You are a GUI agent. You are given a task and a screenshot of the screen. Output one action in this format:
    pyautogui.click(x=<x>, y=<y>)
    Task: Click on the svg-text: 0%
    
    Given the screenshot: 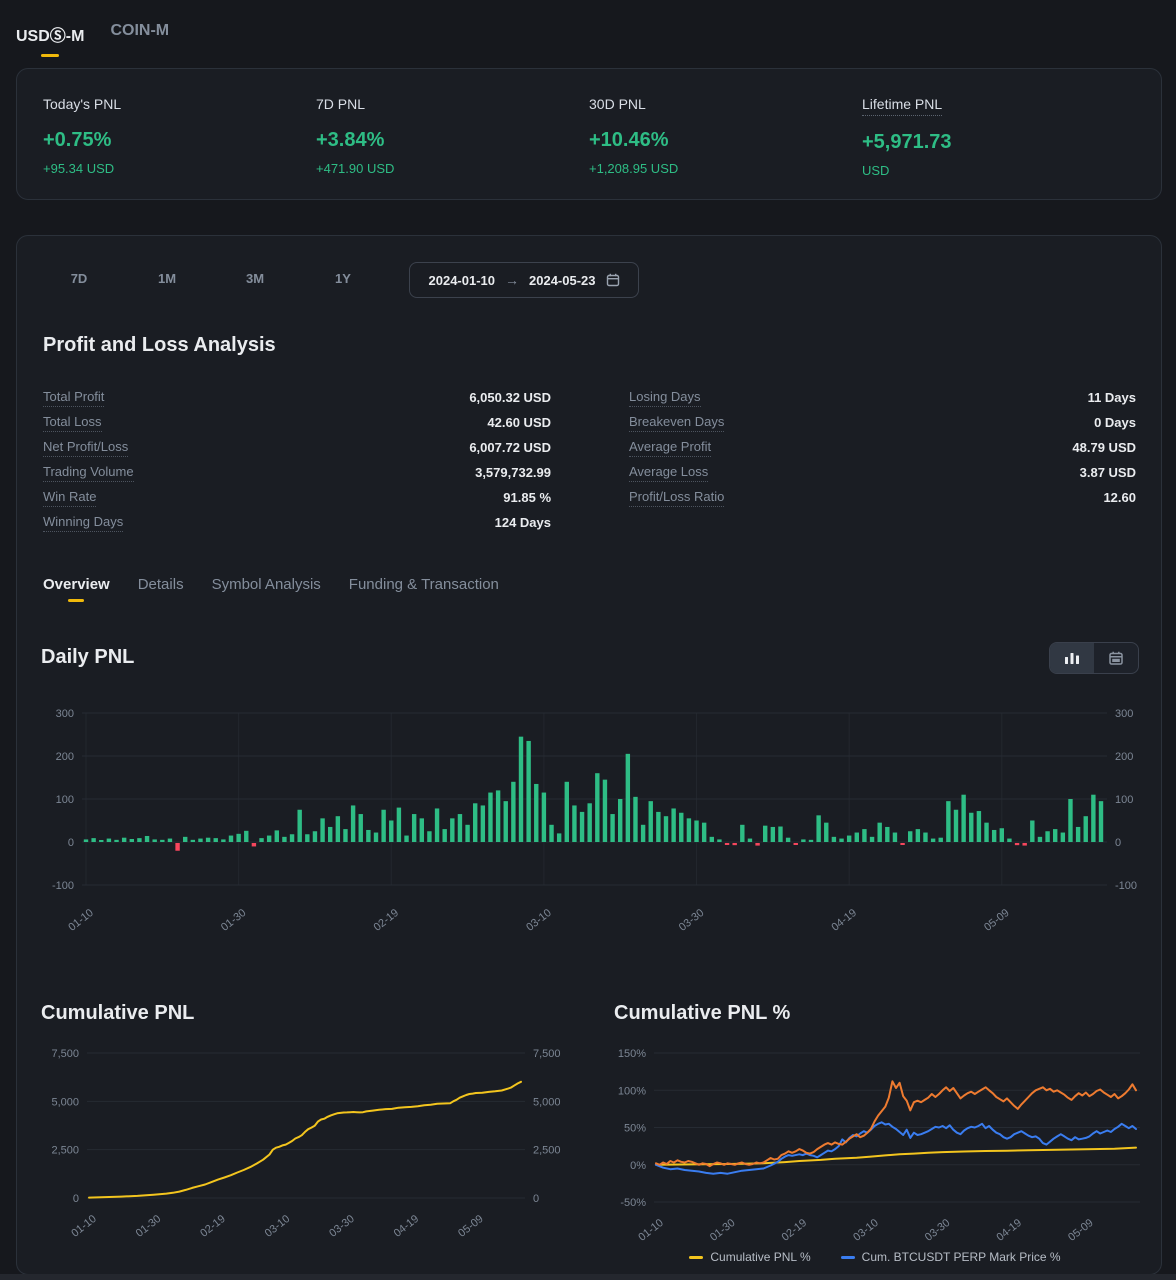 What is the action you would take?
    pyautogui.click(x=638, y=1166)
    